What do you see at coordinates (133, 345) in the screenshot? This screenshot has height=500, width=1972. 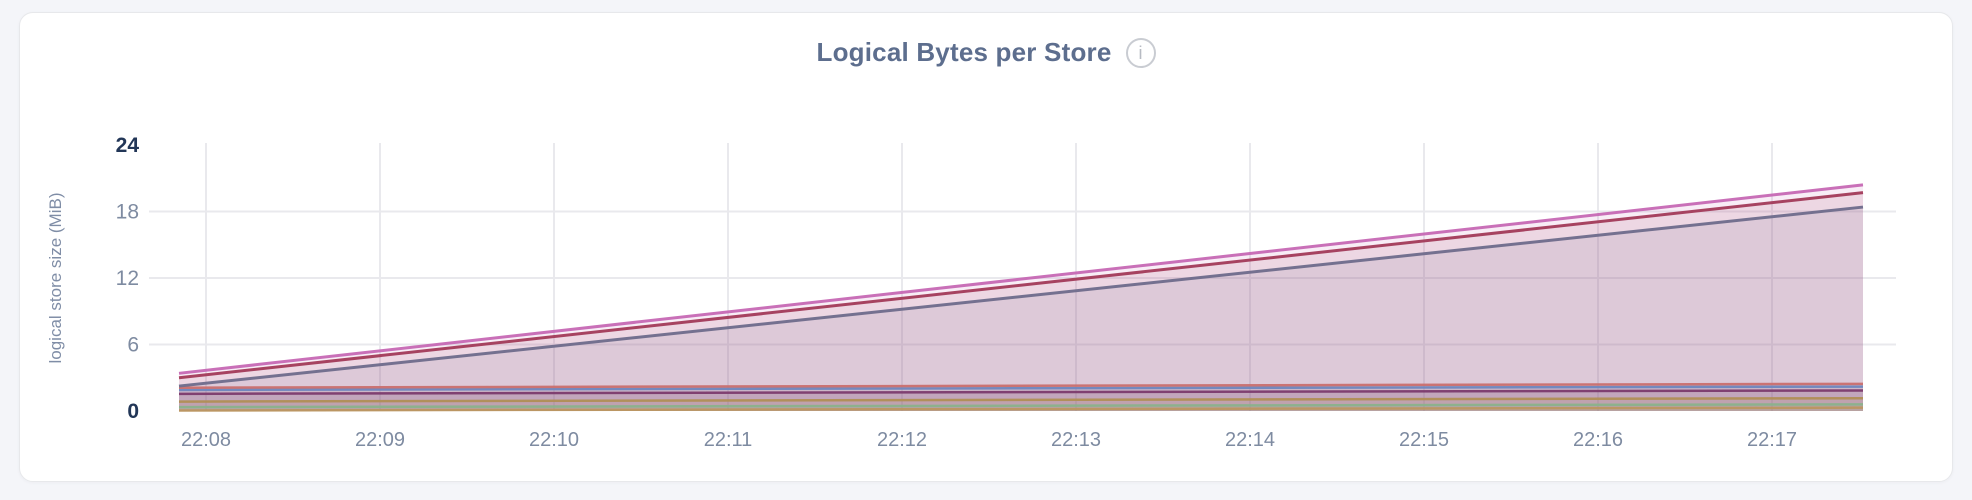 I see `y-tick-label: 6` at bounding box center [133, 345].